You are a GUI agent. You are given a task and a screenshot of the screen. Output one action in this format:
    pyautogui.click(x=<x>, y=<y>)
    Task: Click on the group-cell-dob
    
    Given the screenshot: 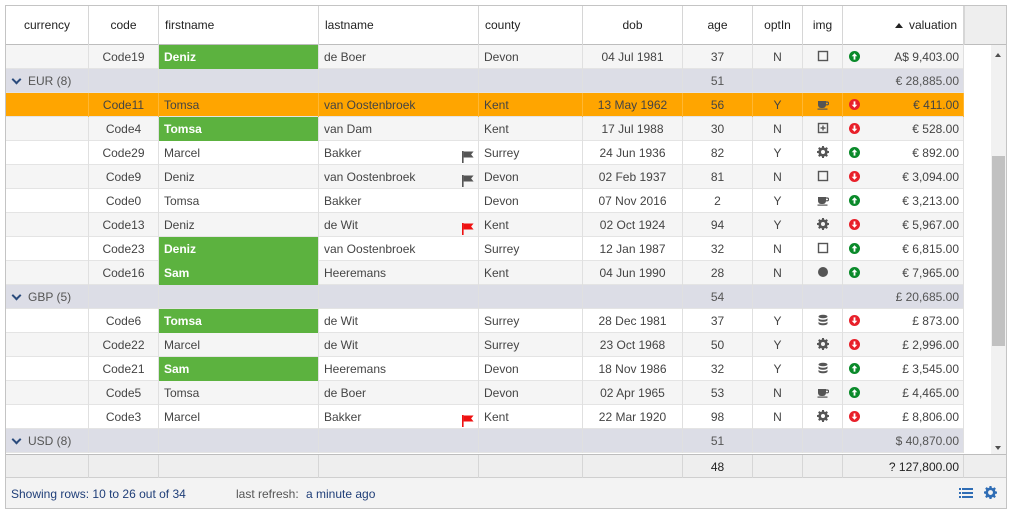 What is the action you would take?
    pyautogui.click(x=633, y=81)
    